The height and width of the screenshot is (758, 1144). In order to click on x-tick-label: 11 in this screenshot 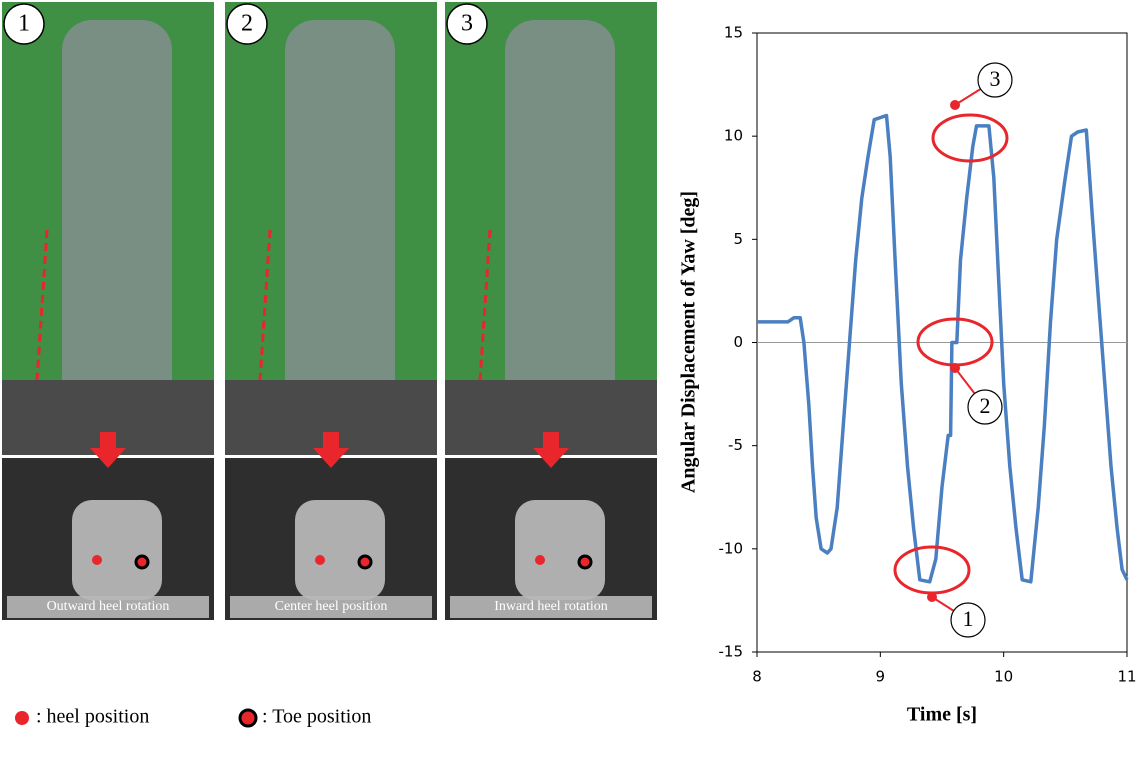, I will do `click(1126, 677)`.